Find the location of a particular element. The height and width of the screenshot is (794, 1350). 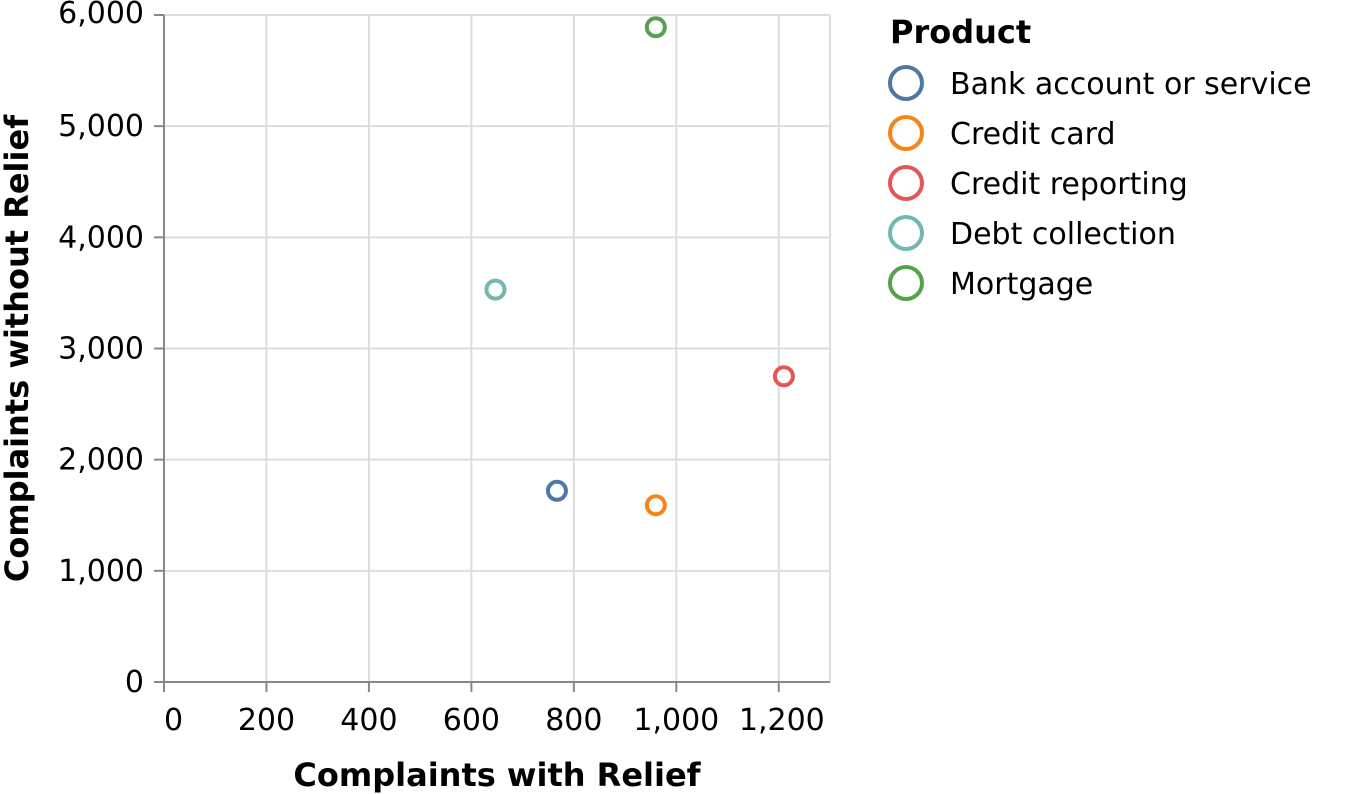

x-tick-label: 1,200 is located at coordinates (782, 720).